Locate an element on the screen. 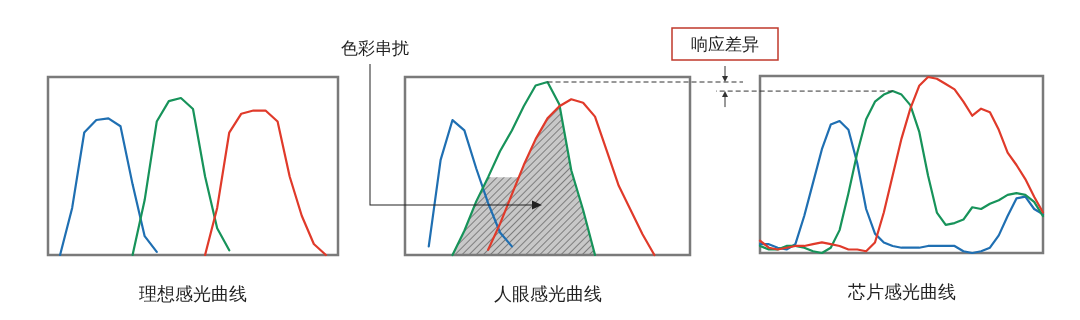  text: 响应差异 is located at coordinates (725, 44).